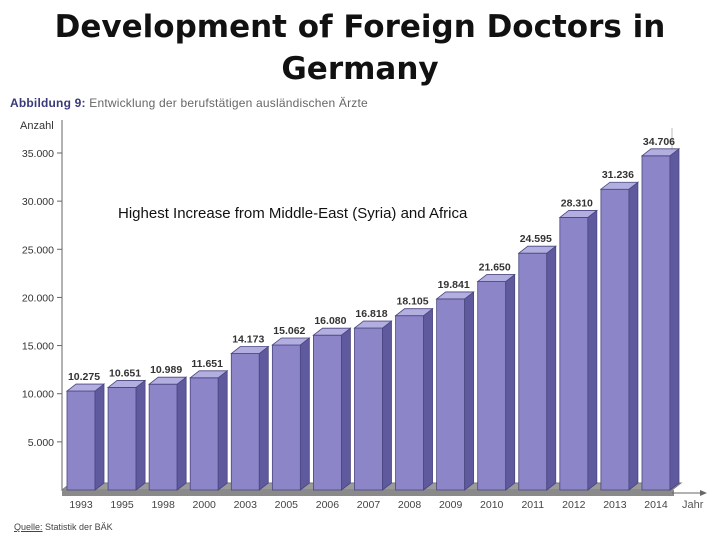 The image size is (720, 540). What do you see at coordinates (369, 505) in the screenshot?
I see `x-tick-label: 2007` at bounding box center [369, 505].